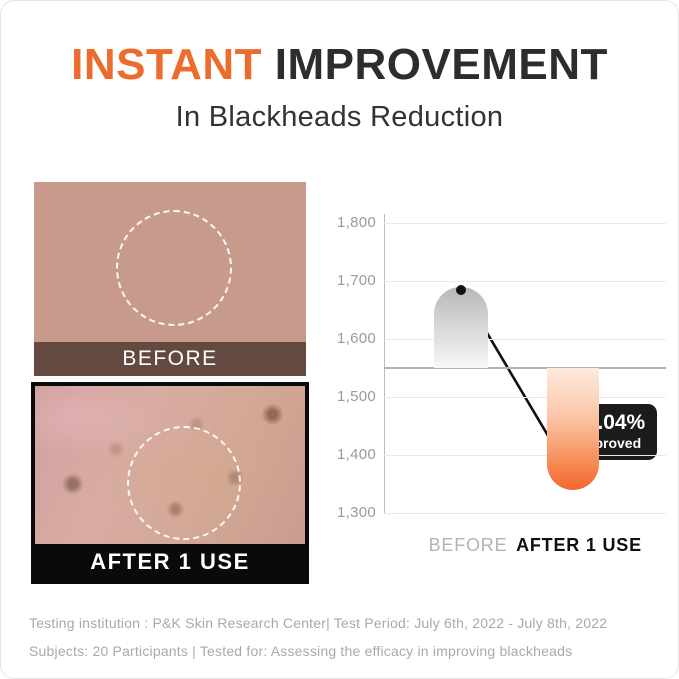 This screenshot has height=679, width=679. Describe the element at coordinates (174, 268) in the screenshot. I see `focus-circle-before` at that location.